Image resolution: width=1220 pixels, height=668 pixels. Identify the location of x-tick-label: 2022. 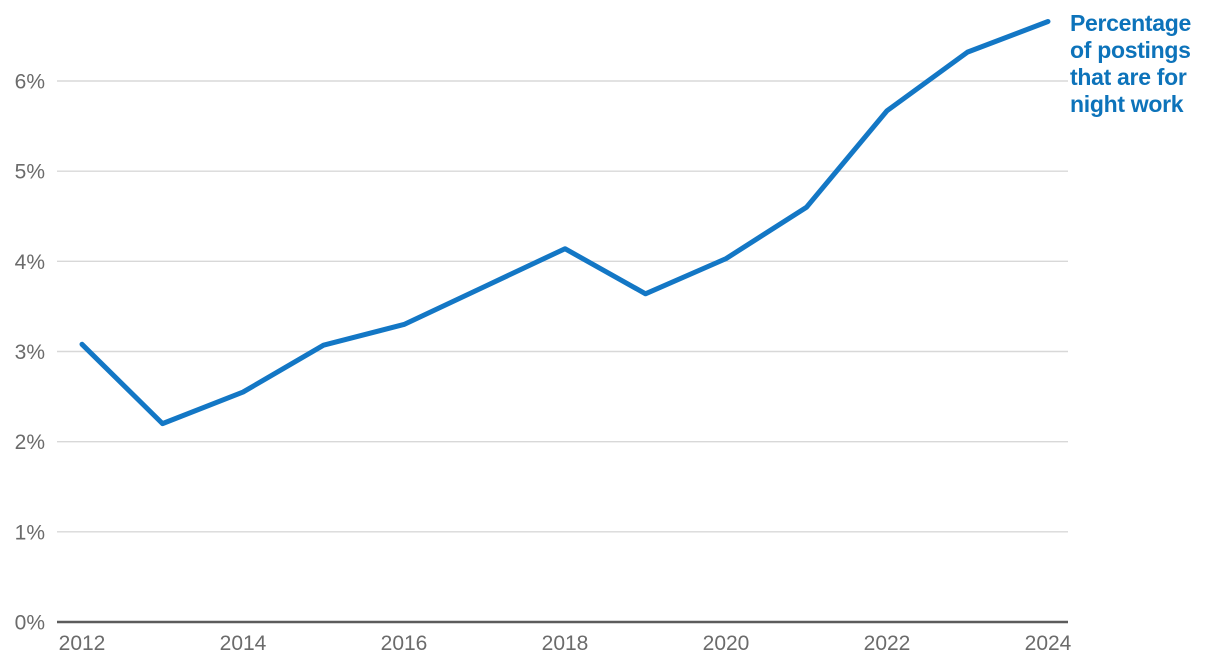
(887, 643).